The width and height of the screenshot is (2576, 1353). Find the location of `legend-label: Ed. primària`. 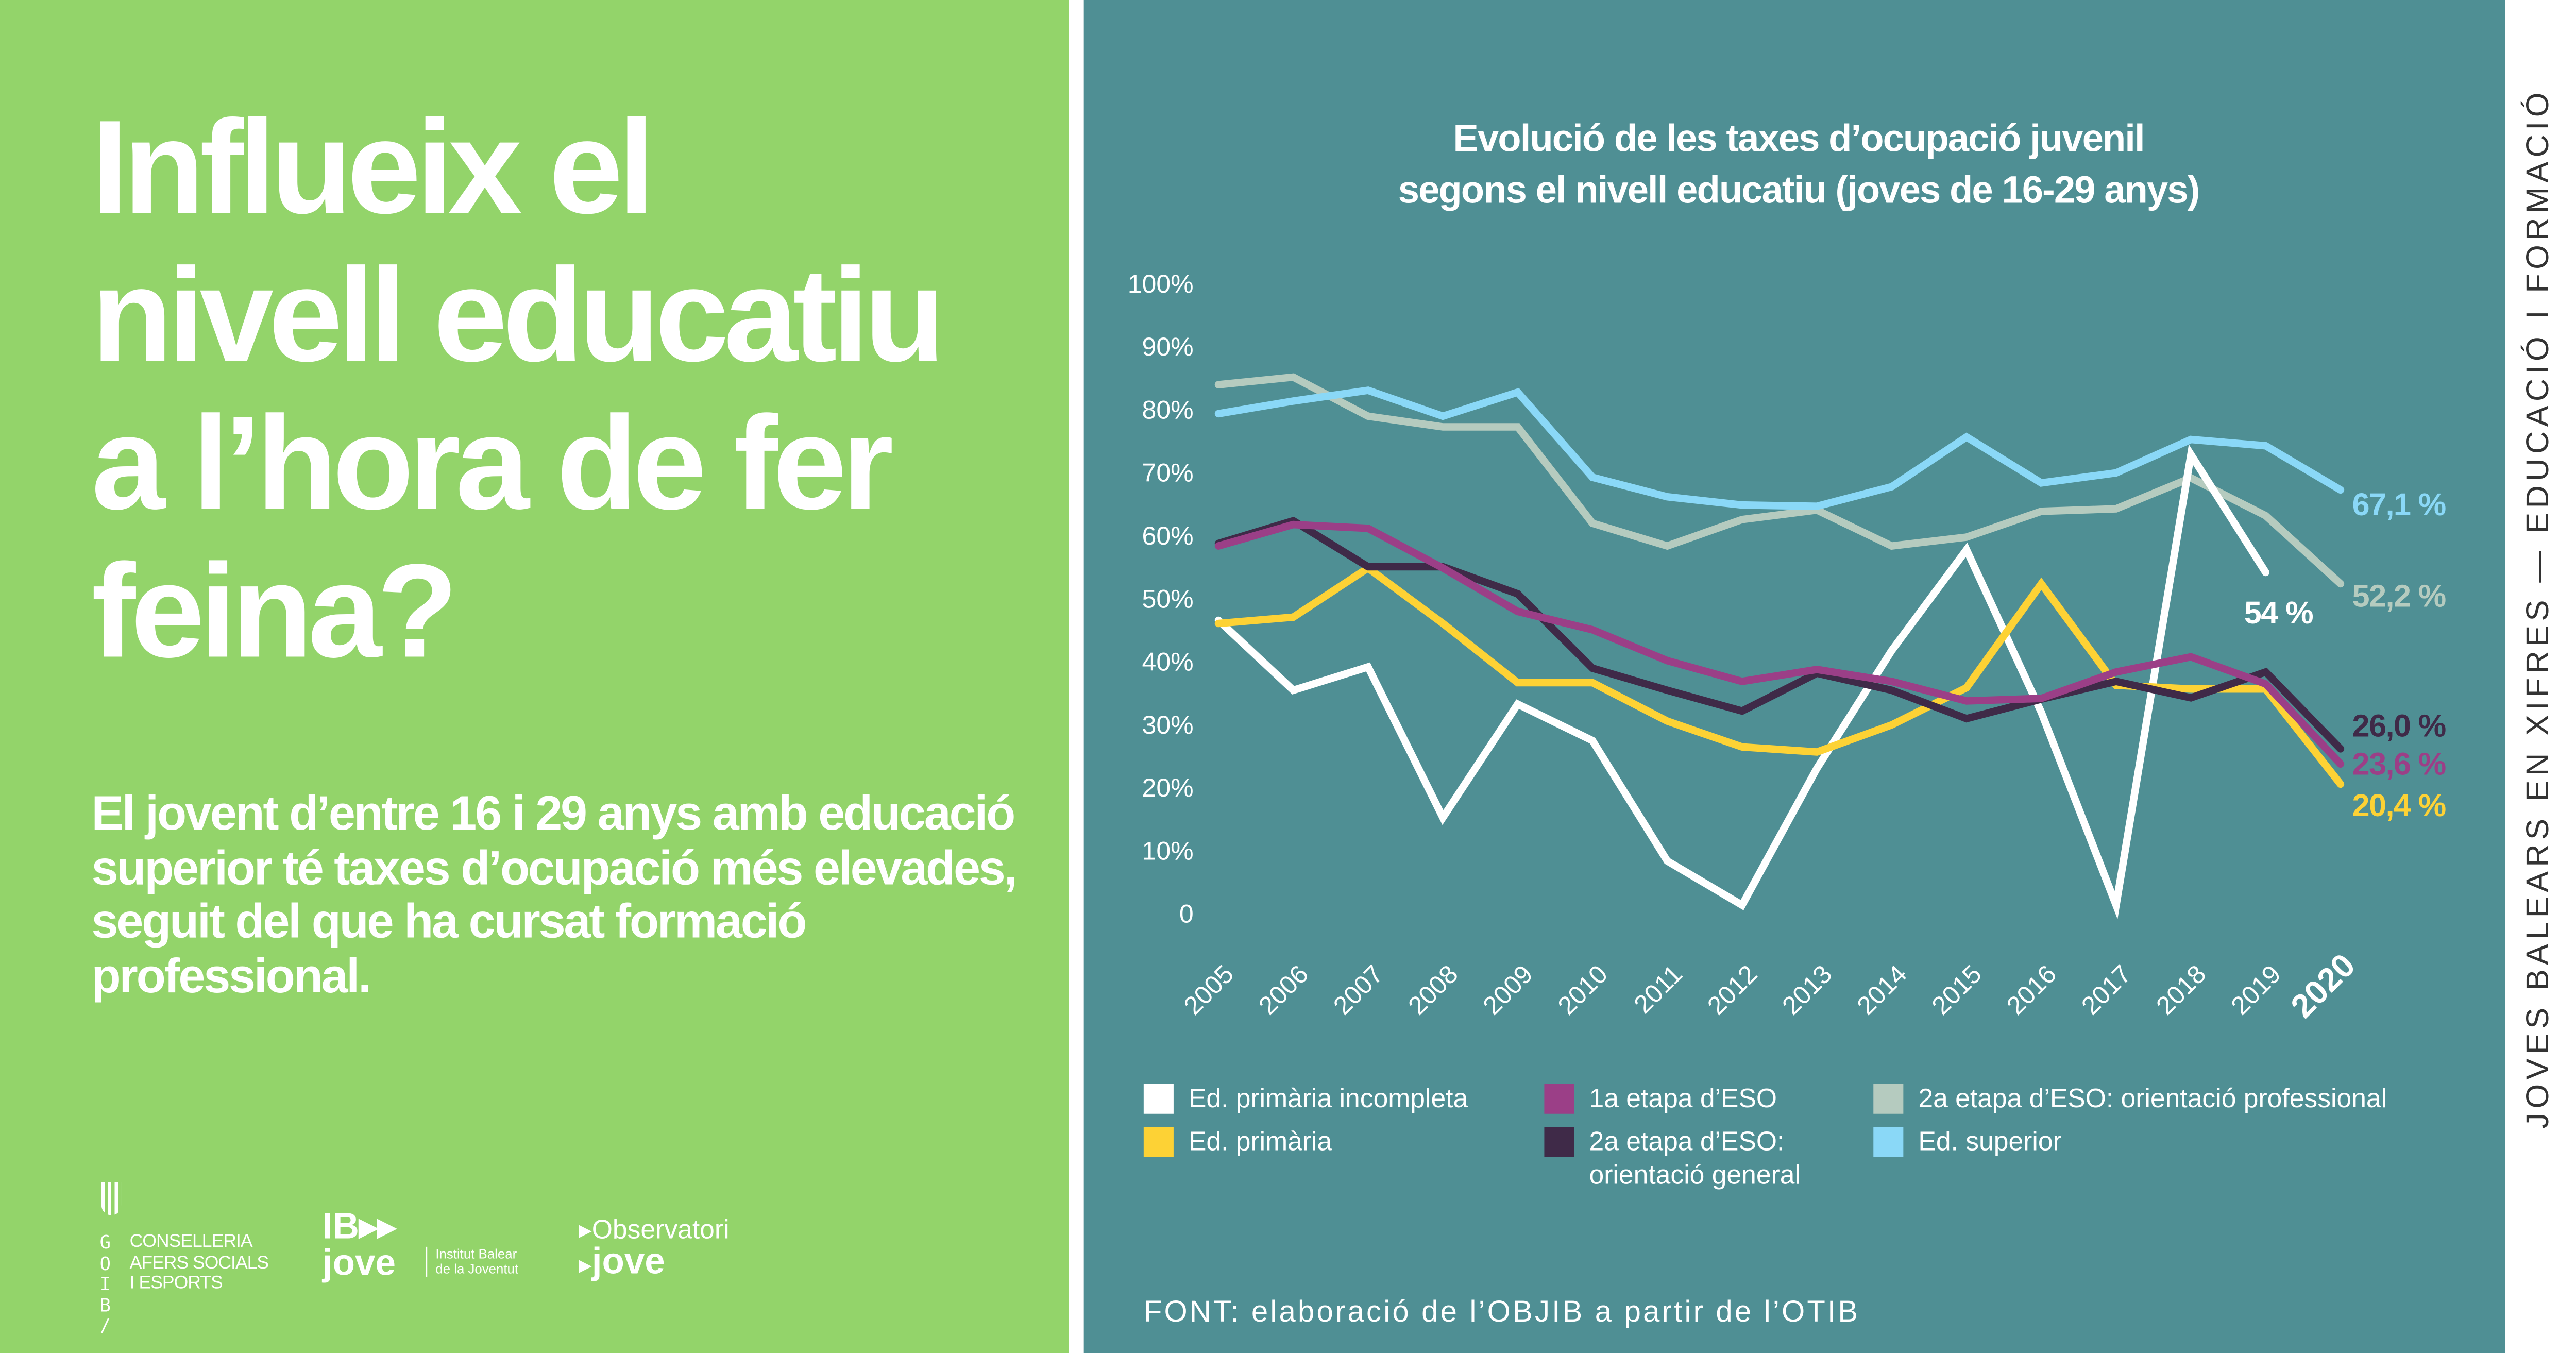

legend-label: Ed. primària is located at coordinates (1260, 1142).